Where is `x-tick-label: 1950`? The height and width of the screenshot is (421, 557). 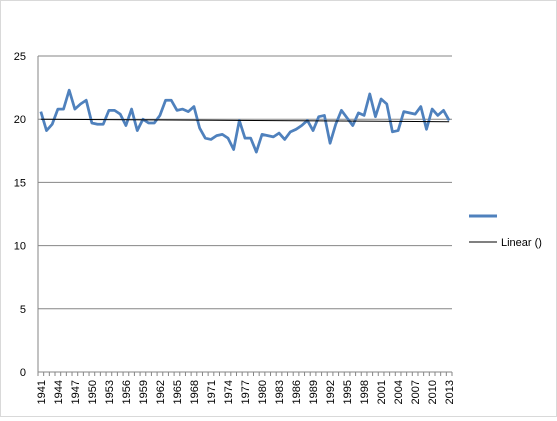 x-tick-label: 1950 is located at coordinates (93, 392).